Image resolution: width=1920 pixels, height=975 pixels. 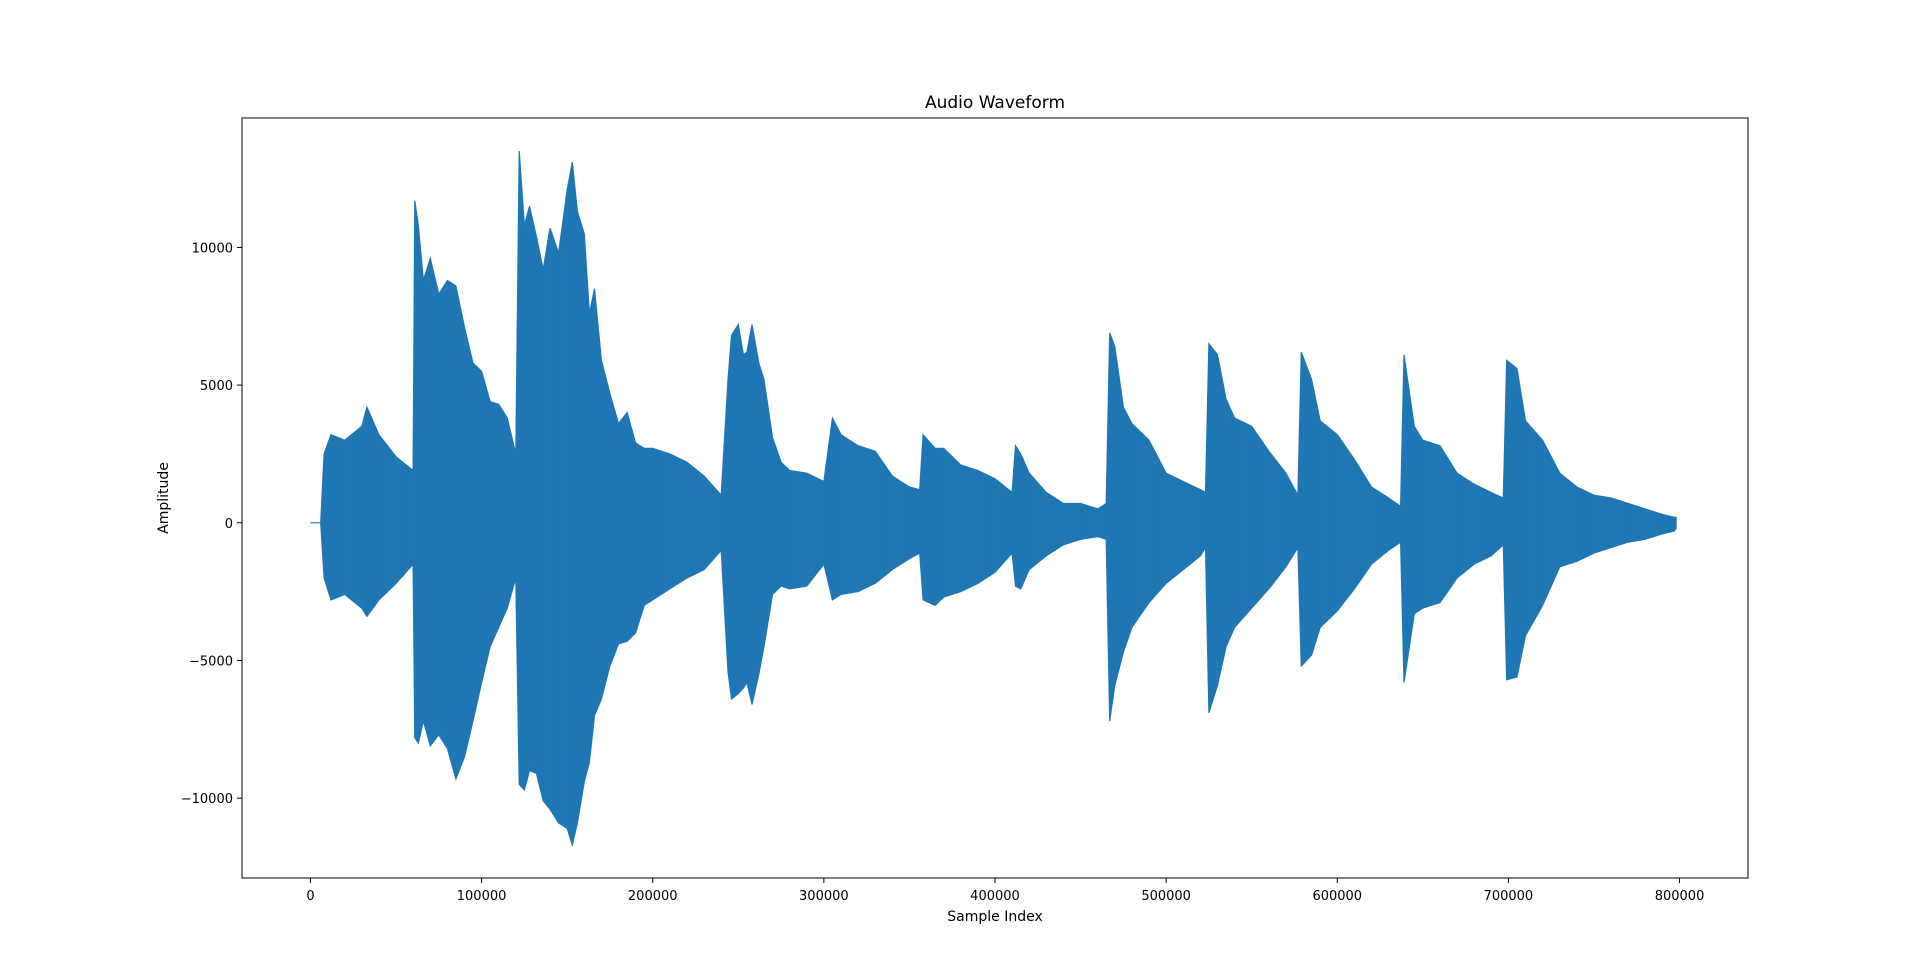 I want to click on x-tick-label: 600000, so click(x=1337, y=896).